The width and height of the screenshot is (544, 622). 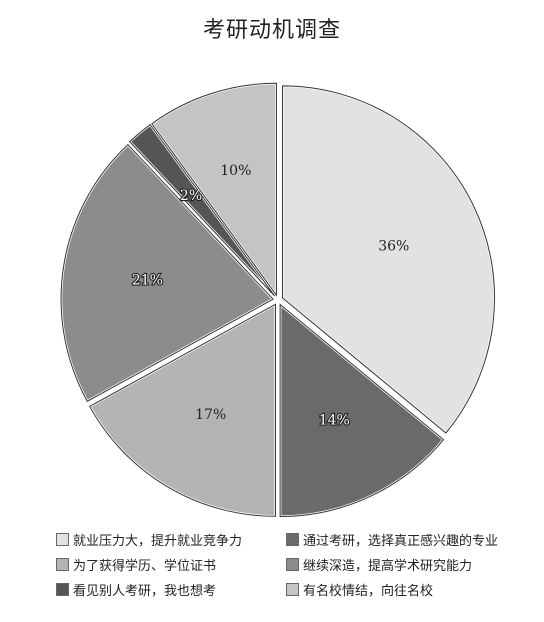 I want to click on chart-title: 考研动机调查, so click(x=271, y=30).